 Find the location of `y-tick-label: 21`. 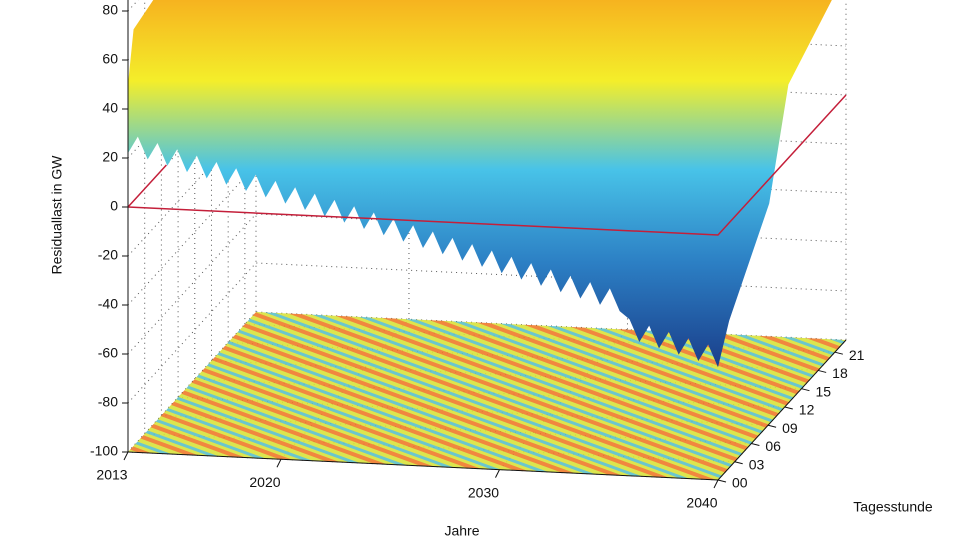

y-tick-label: 21 is located at coordinates (857, 355).